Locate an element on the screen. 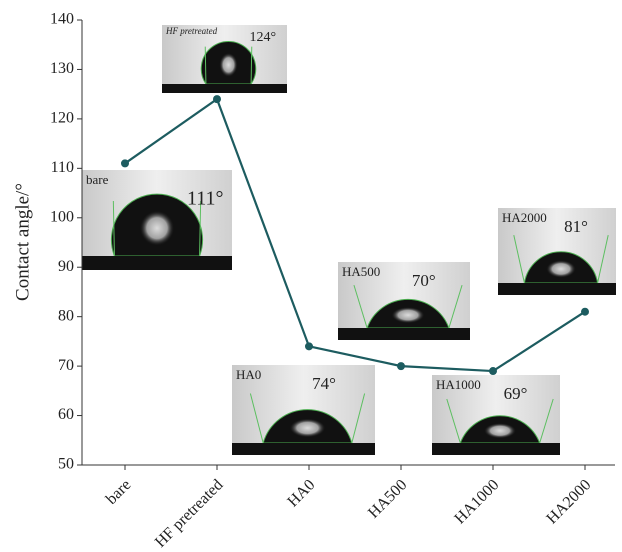 The height and width of the screenshot is (552, 622). x-tick-label: HA2000 is located at coordinates (568, 501).